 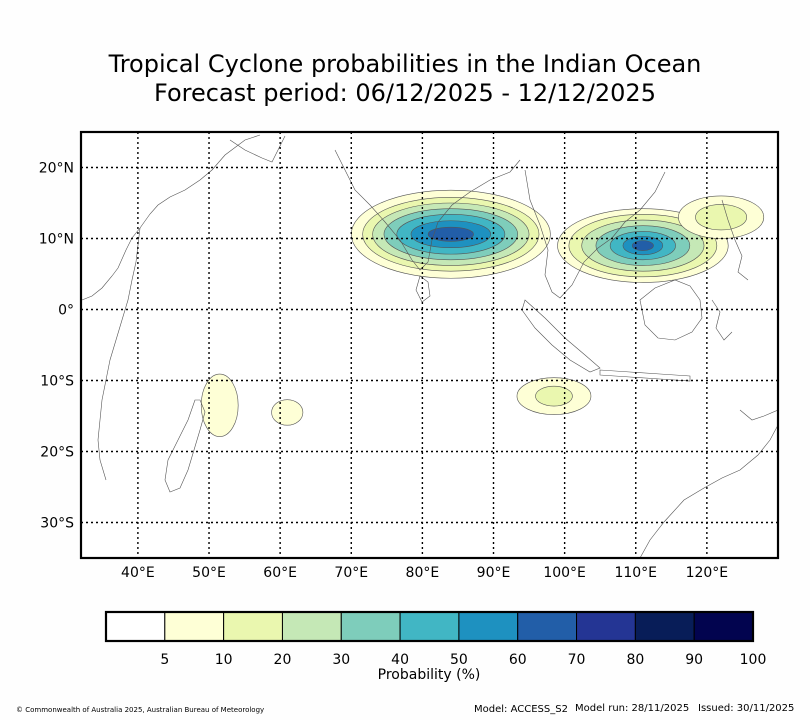 What do you see at coordinates (280, 573) in the screenshot?
I see `lon-tick-label: 60°E` at bounding box center [280, 573].